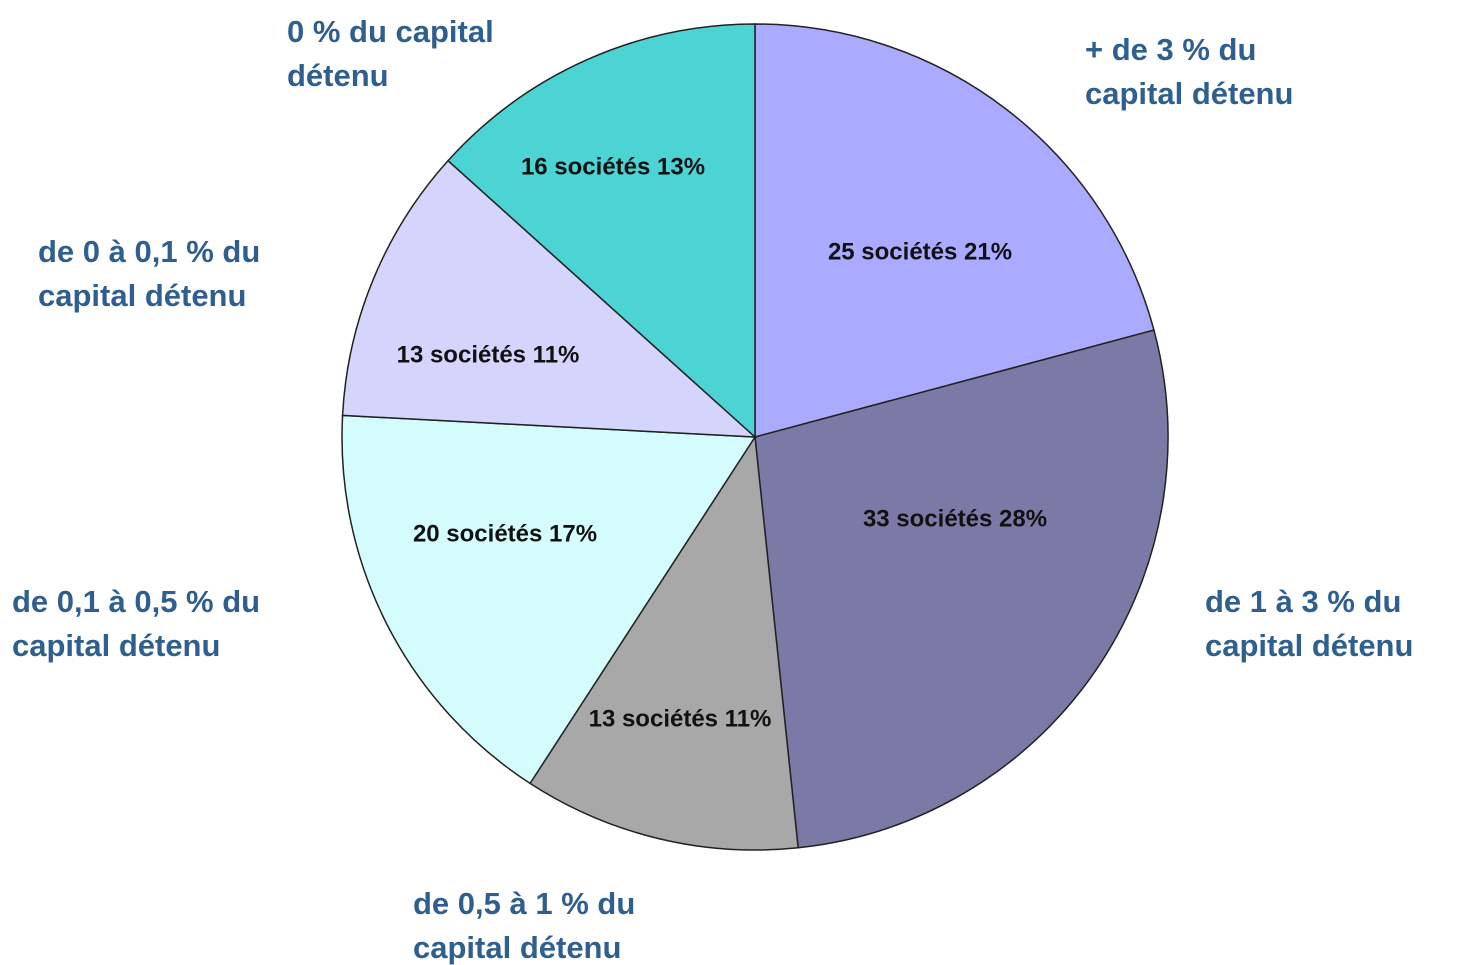  What do you see at coordinates (505, 533) in the screenshot?
I see `data-label: 20 sociétés 17%` at bounding box center [505, 533].